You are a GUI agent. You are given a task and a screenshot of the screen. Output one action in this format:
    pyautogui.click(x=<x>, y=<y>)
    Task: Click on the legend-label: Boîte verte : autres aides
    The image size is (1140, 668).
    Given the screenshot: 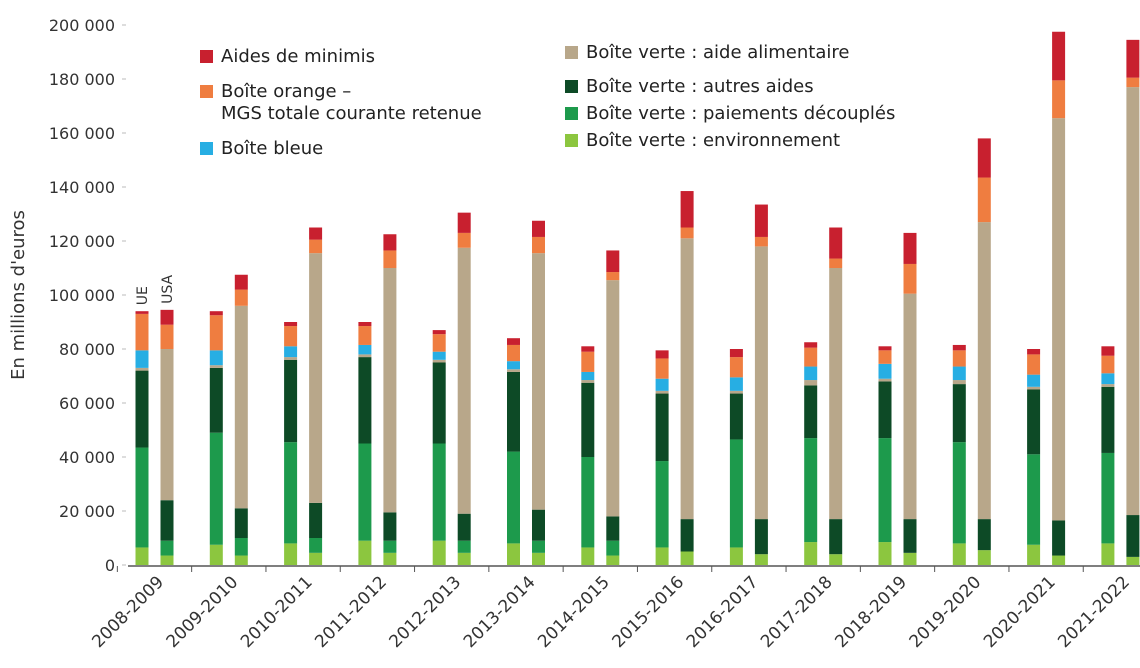 What is the action you would take?
    pyautogui.click(x=700, y=86)
    